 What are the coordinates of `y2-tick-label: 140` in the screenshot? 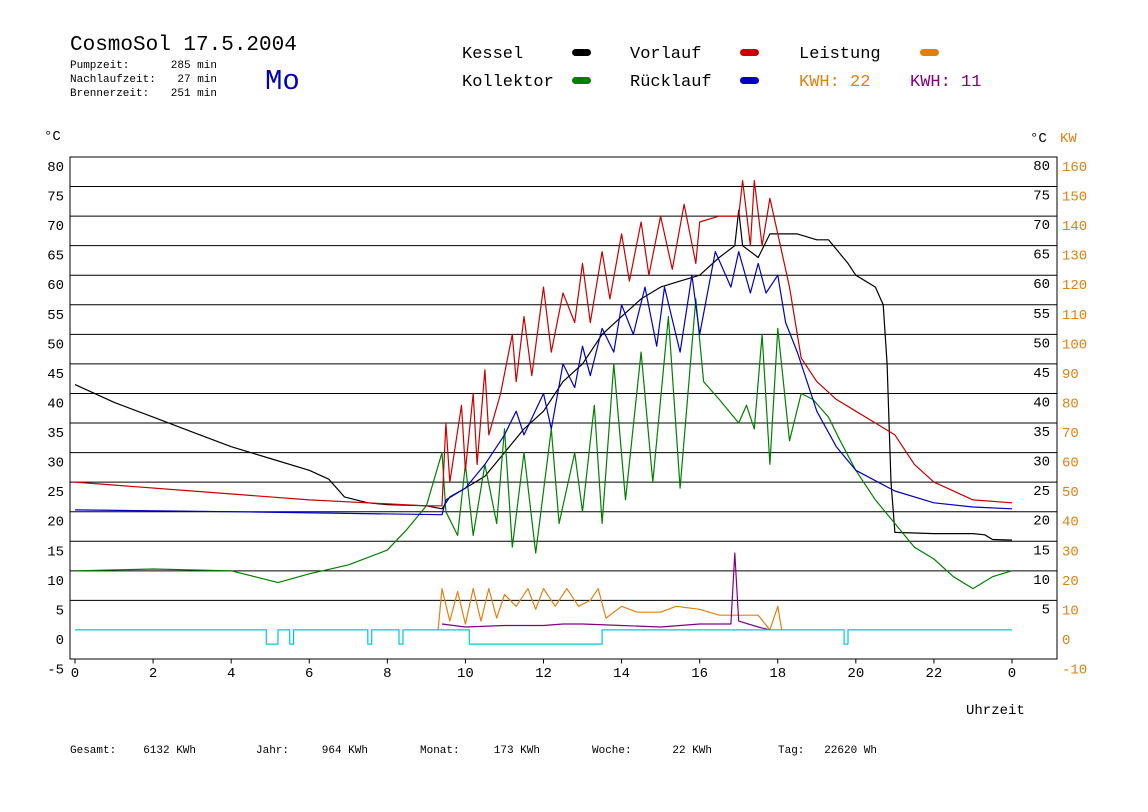 It's located at (1074, 227).